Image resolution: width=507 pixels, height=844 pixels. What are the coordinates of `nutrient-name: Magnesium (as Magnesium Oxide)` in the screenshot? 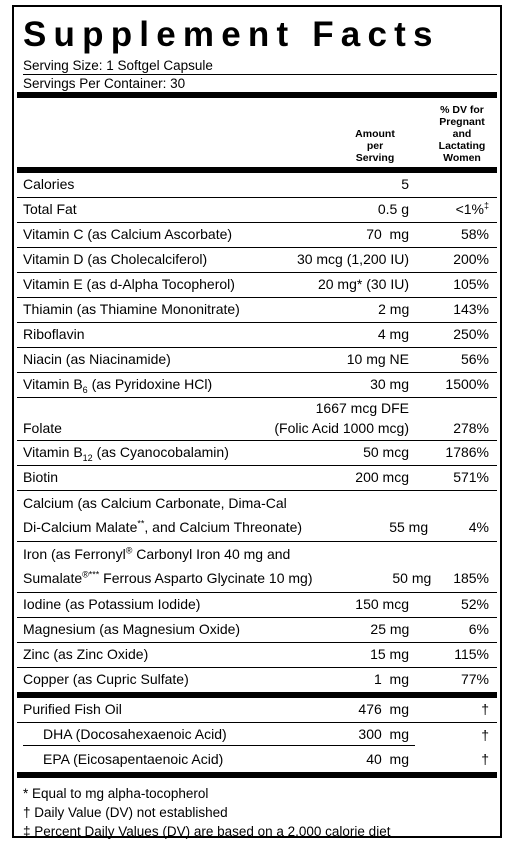 It's located at (131, 629).